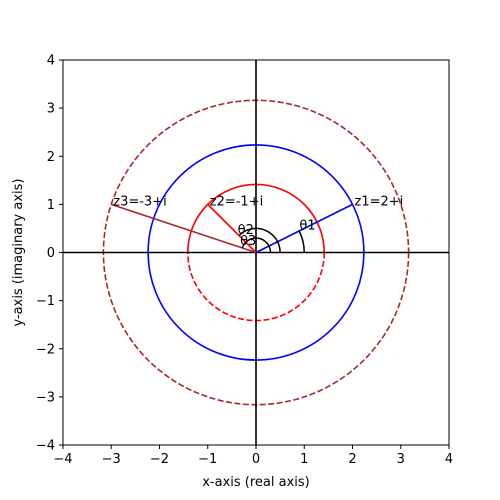 The image size is (500, 500). I want to click on y-tick-label: 1, so click(51, 205).